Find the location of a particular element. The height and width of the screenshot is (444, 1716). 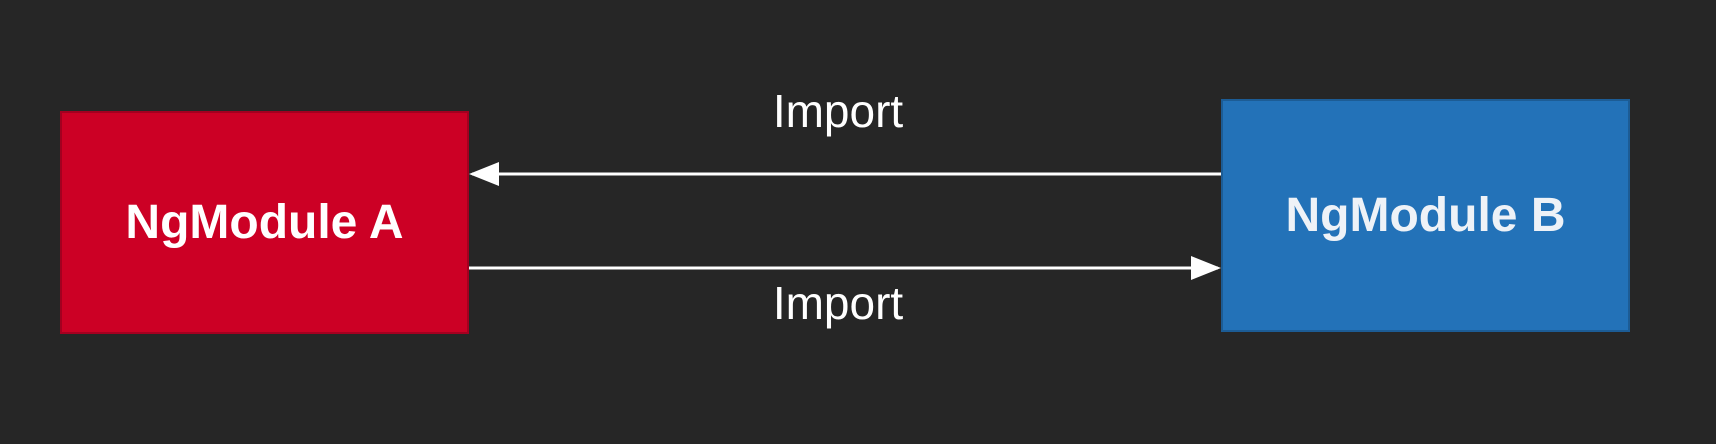

ngmodule-b-label: NgModule B is located at coordinates (1425, 215).